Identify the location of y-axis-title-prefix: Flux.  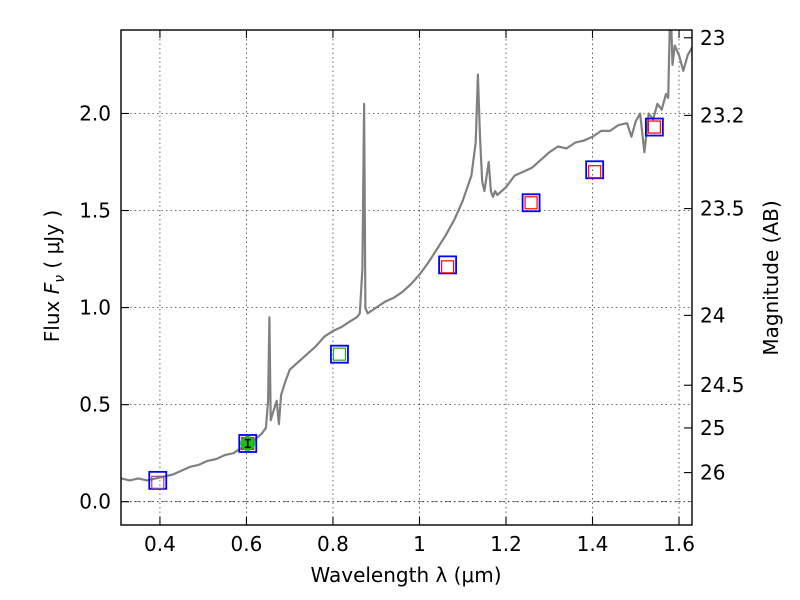
(52, 318).